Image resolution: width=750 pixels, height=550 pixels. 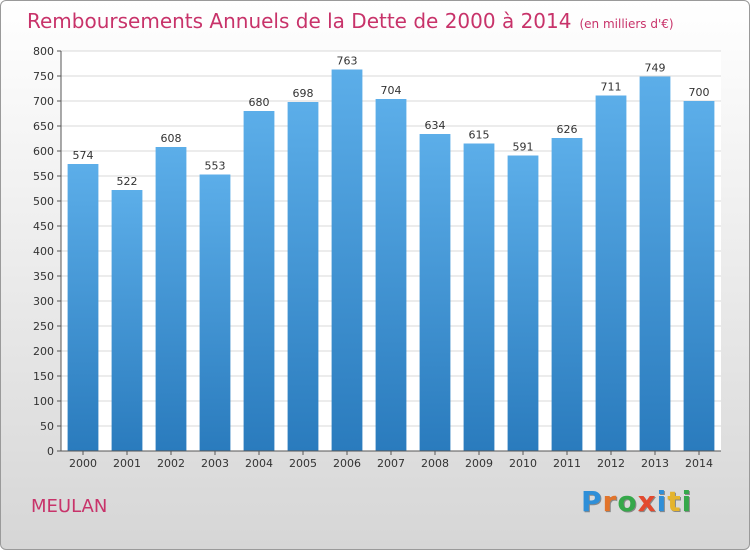 I want to click on x-tick-label-2013: 2013, so click(x=655, y=463).